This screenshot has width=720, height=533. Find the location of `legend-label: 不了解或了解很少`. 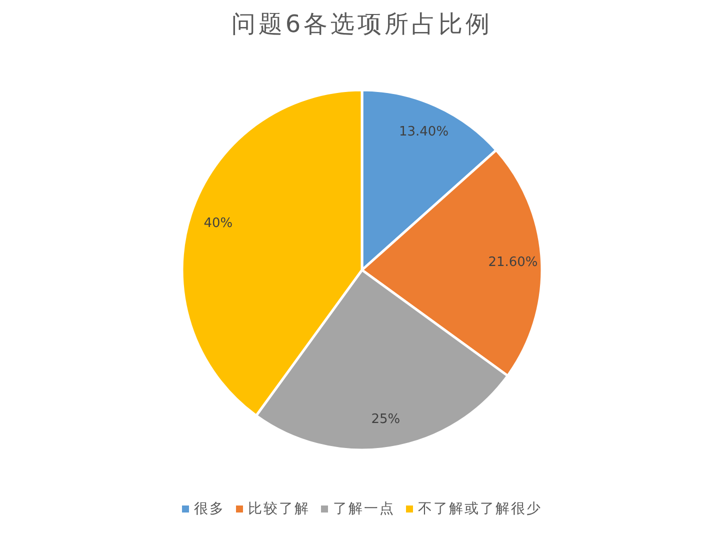

legend-label: 不了解或了解很少 is located at coordinates (480, 509).